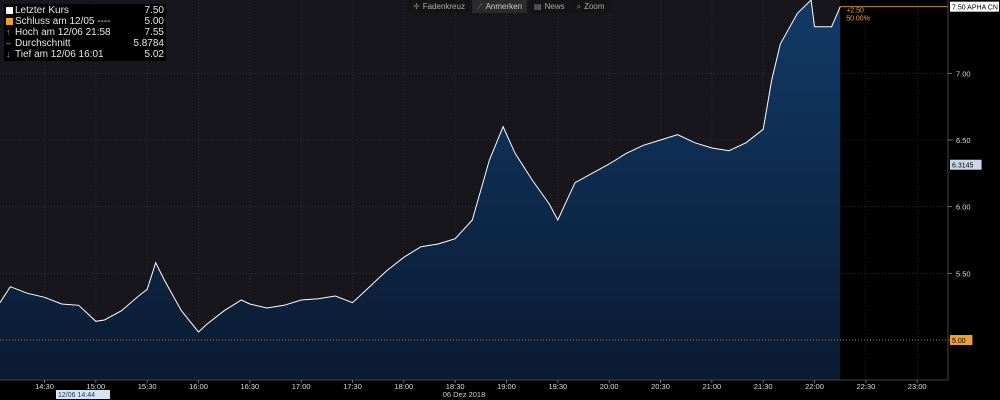 The height and width of the screenshot is (400, 1000). I want to click on x-tick-label: 14:30, so click(44, 386).